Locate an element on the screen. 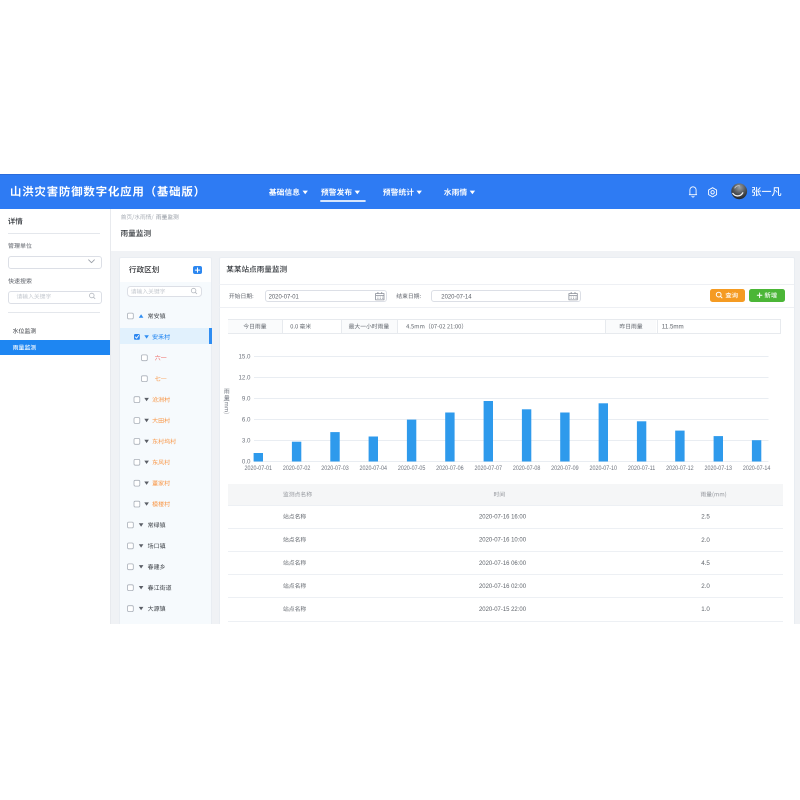  svg-text: 2020-07-16 02:00 is located at coordinates (503, 587).